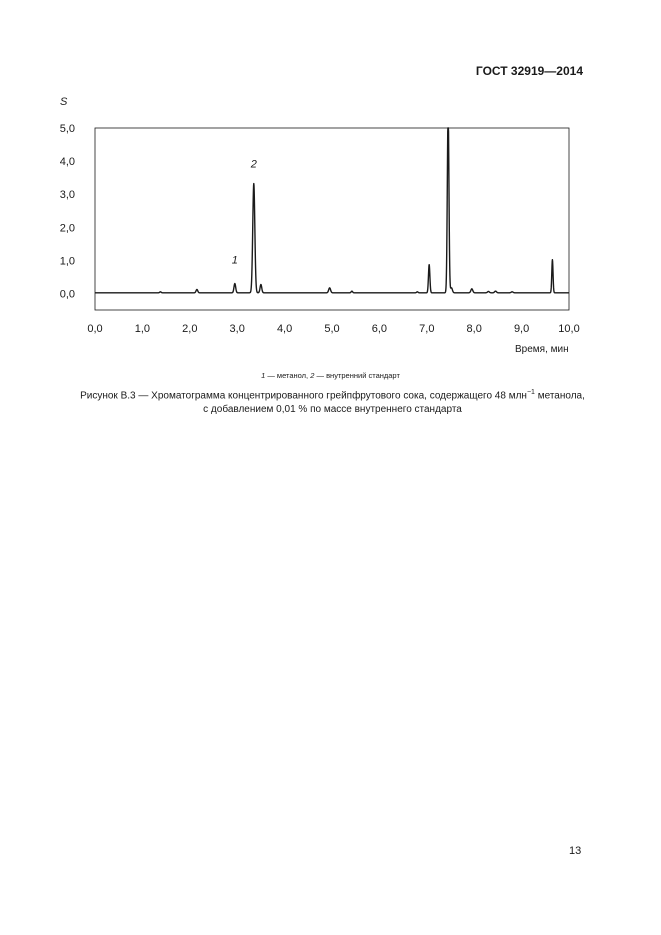 This screenshot has width=661, height=935. I want to click on x-tick-label: 6,0, so click(379, 329).